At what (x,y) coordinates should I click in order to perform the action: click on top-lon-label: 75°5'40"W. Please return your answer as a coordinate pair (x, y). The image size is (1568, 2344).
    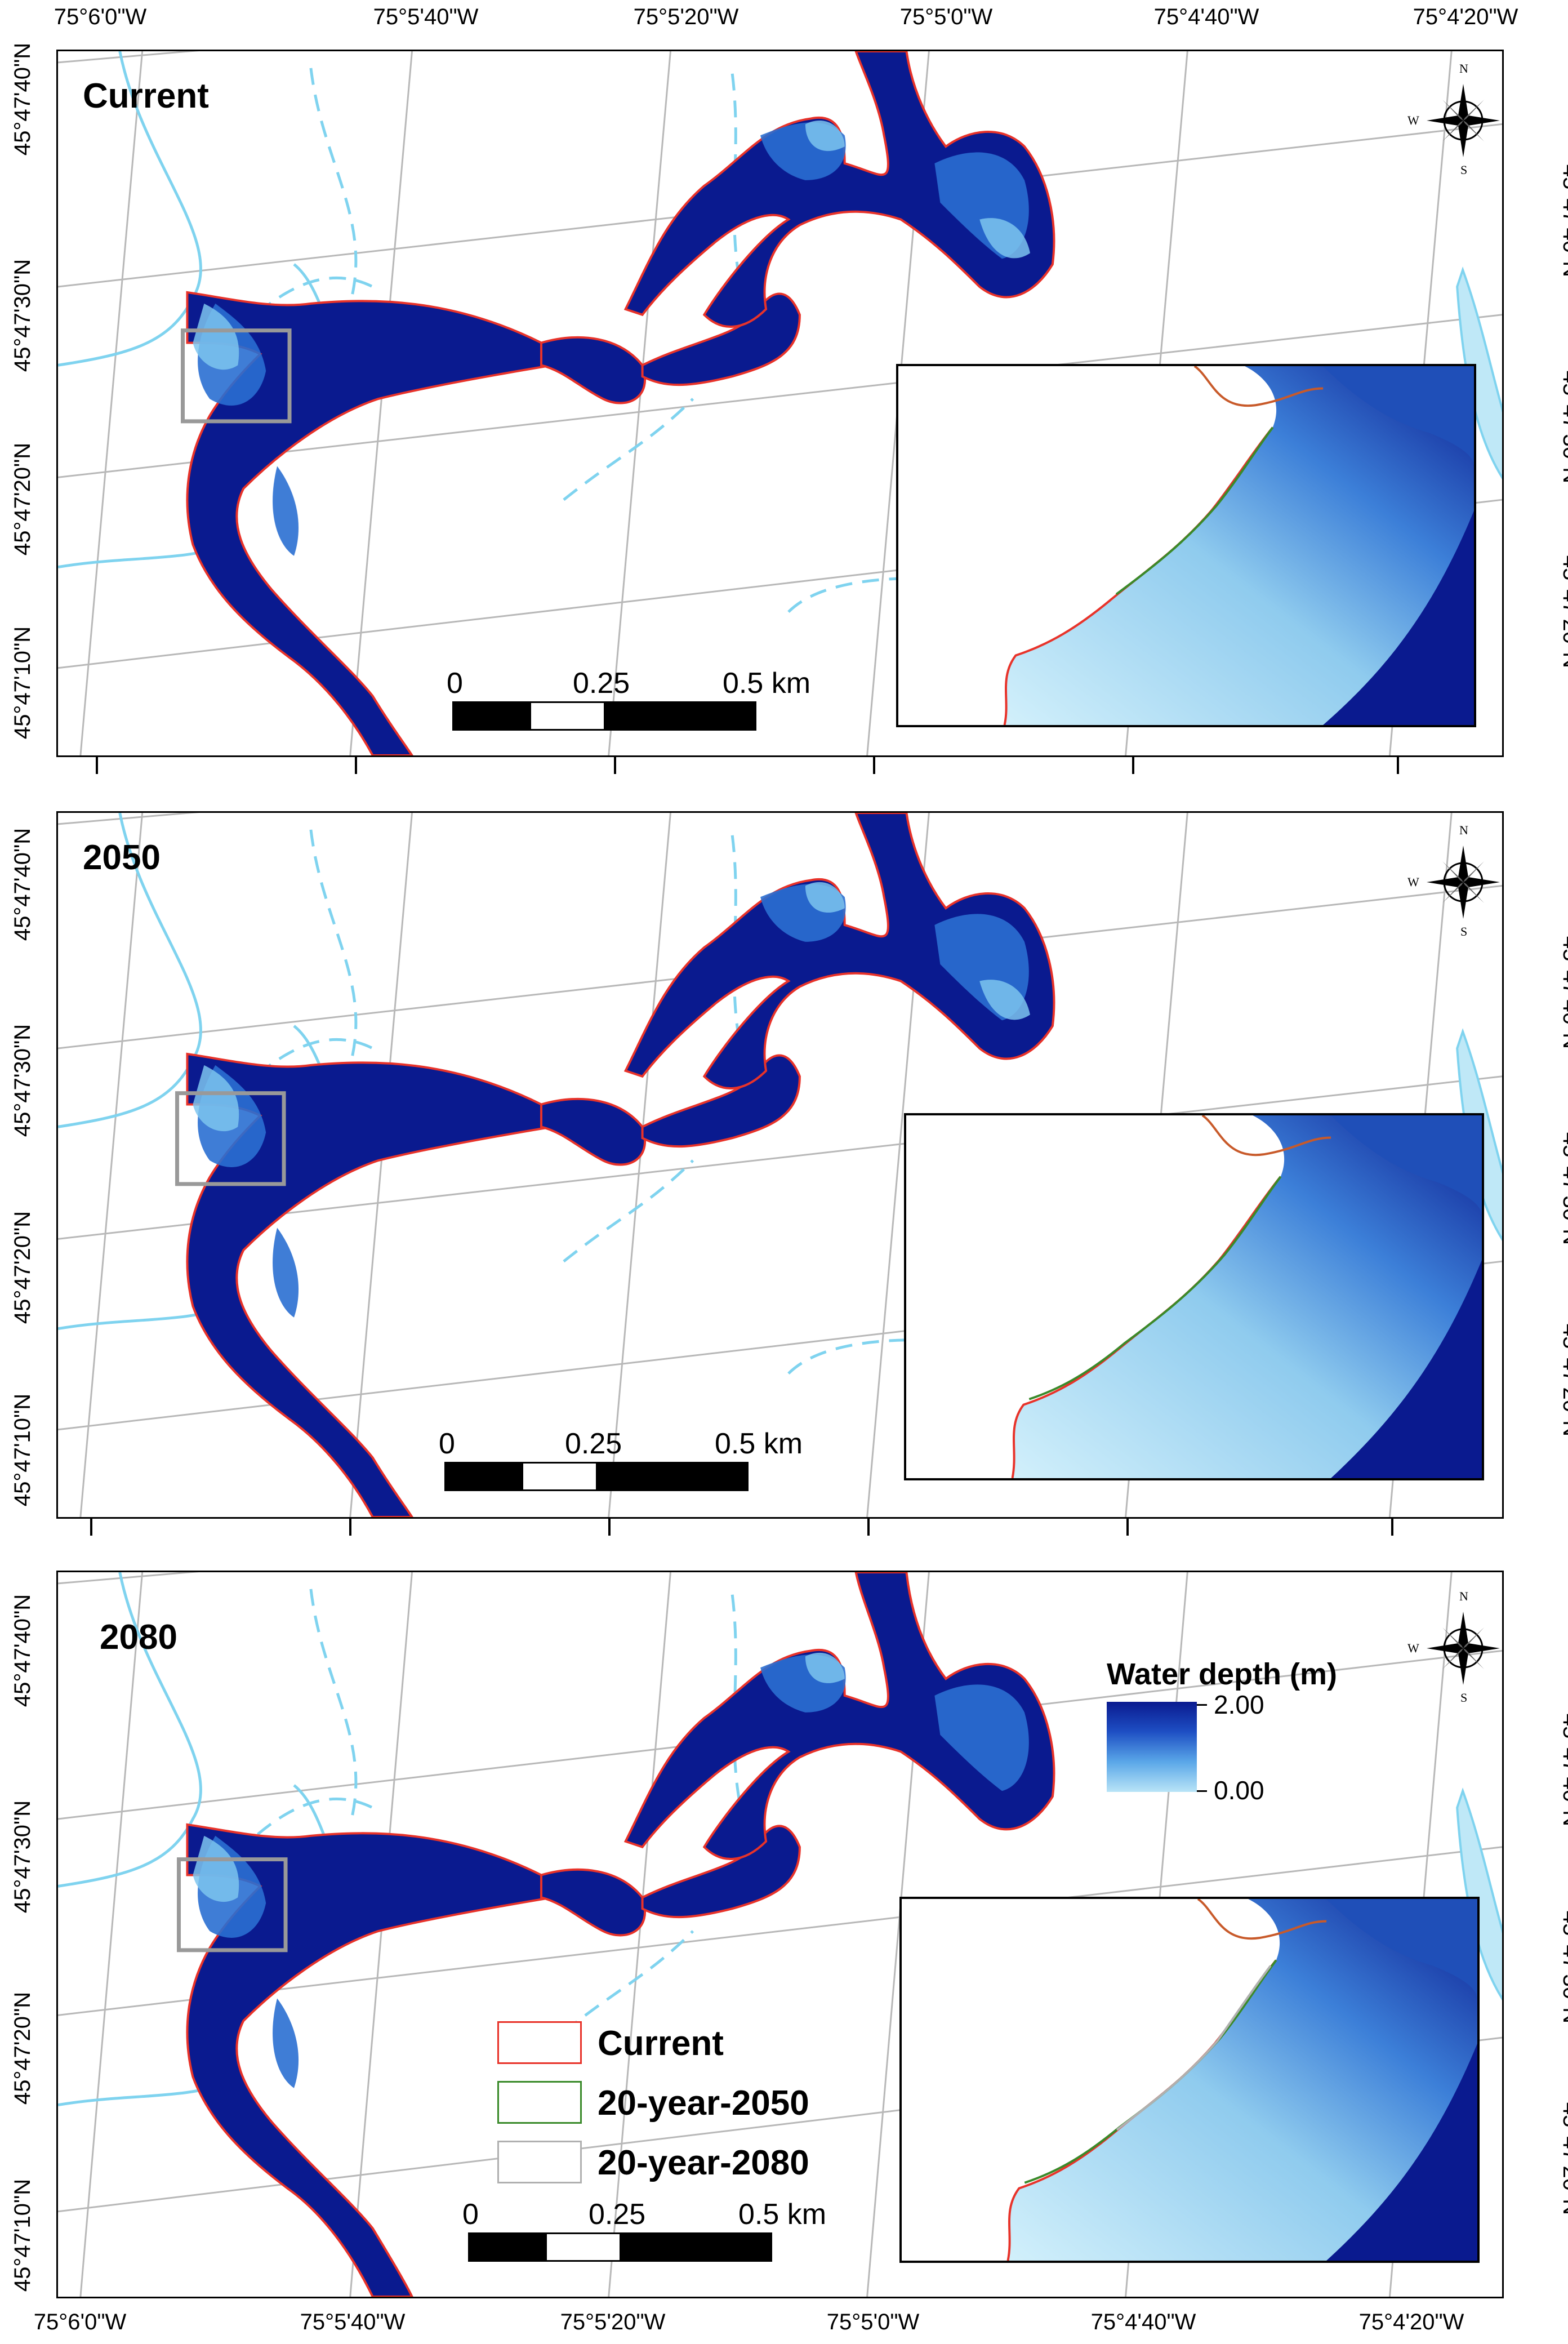
    Looking at the image, I should click on (426, 17).